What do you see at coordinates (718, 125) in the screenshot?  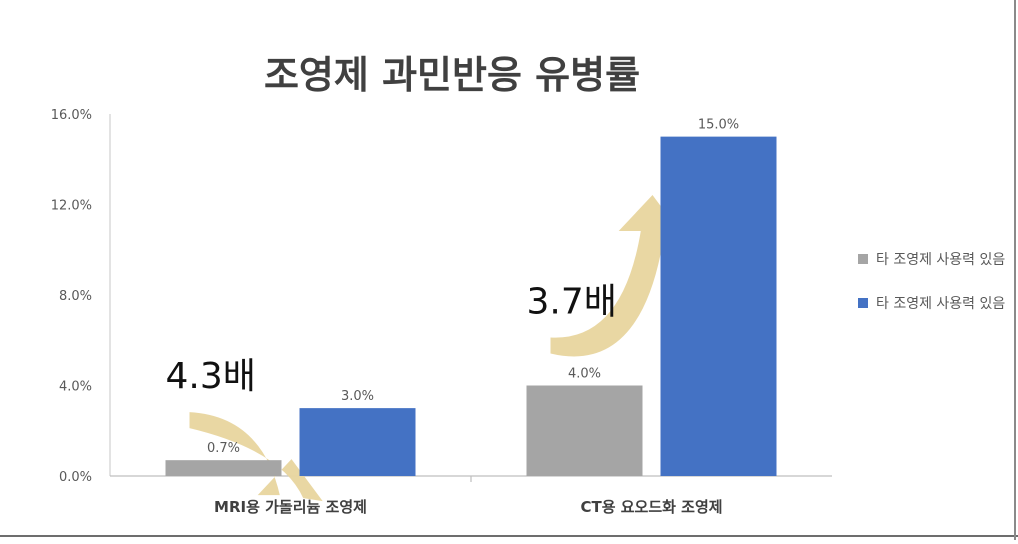 I see `data-label: 15.0%` at bounding box center [718, 125].